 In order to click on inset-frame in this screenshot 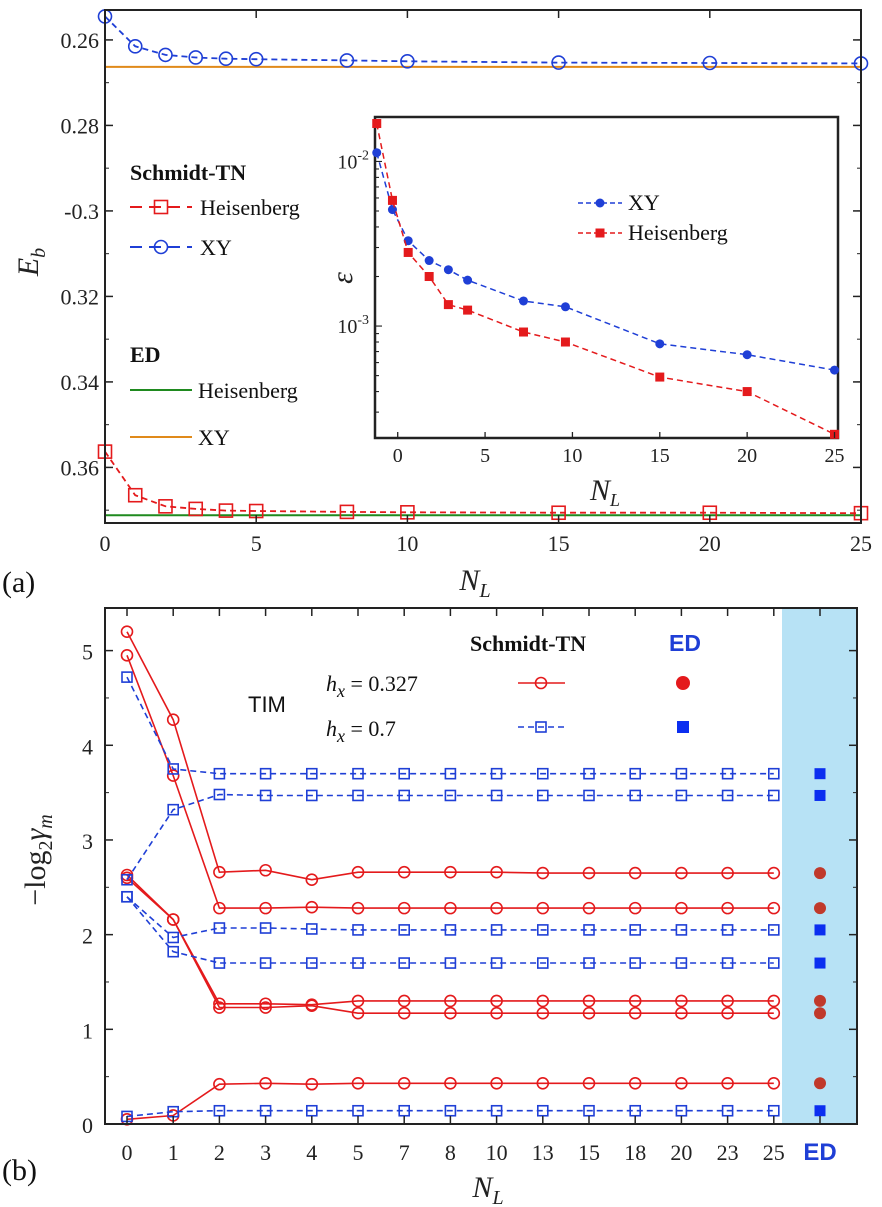, I will do `click(606, 277)`.